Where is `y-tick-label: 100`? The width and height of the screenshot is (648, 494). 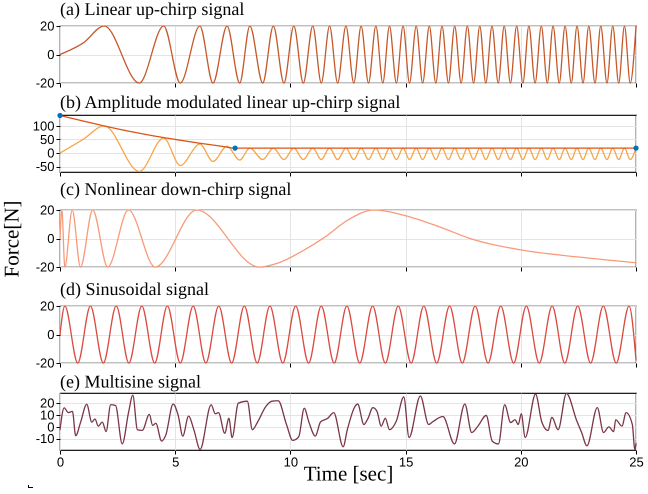 y-tick-label: 100 is located at coordinates (43, 126).